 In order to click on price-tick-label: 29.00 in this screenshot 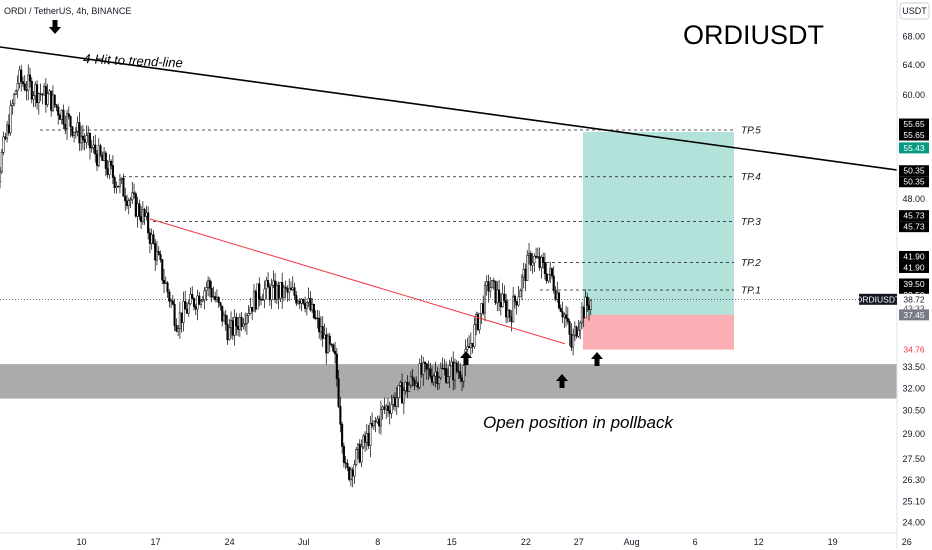, I will do `click(913, 434)`.